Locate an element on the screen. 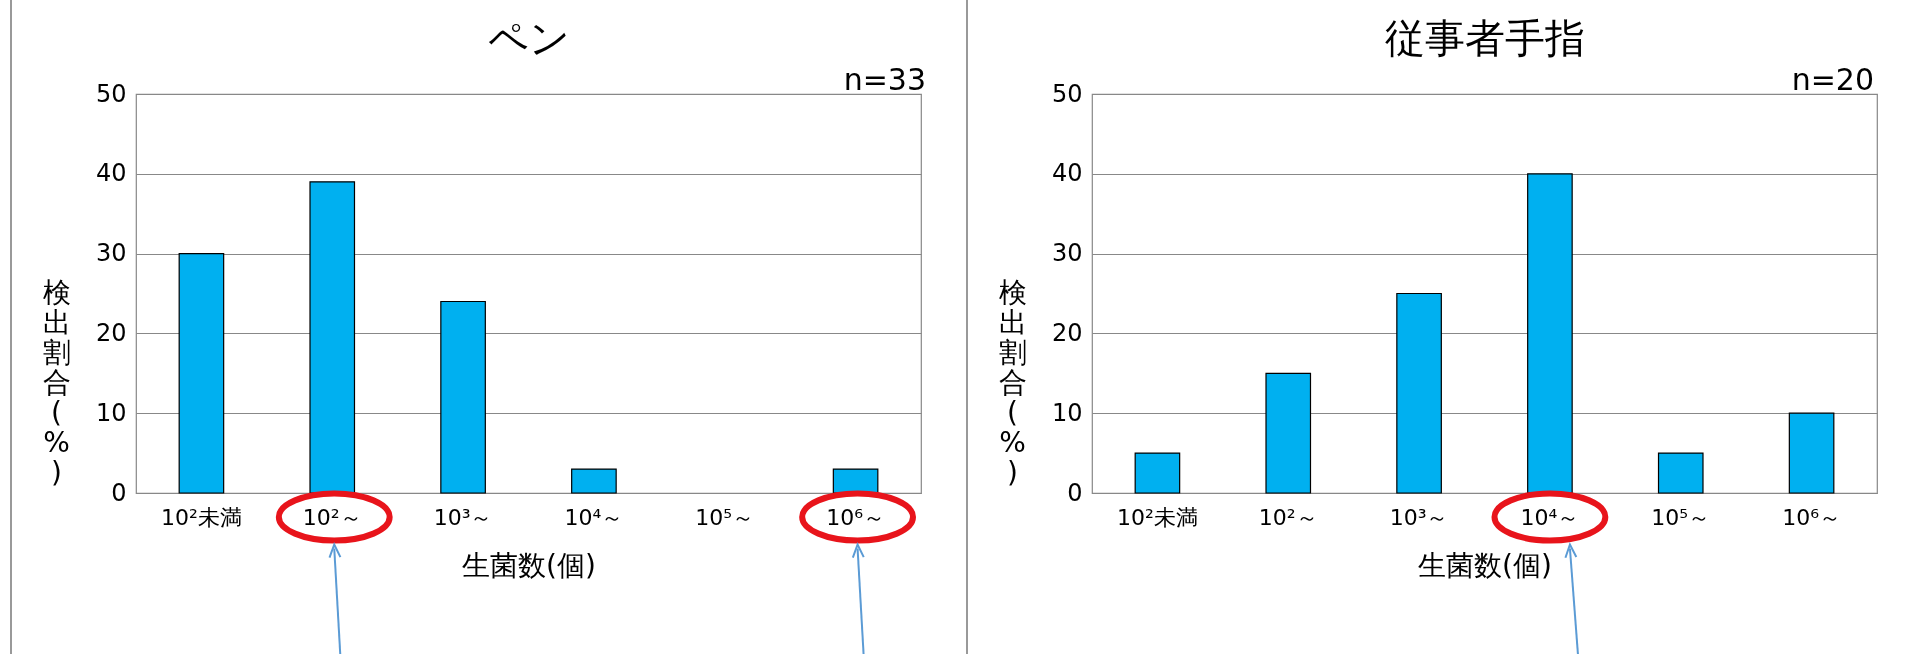 The height and width of the screenshot is (654, 1916). chart-title: ペン is located at coordinates (528, 38).